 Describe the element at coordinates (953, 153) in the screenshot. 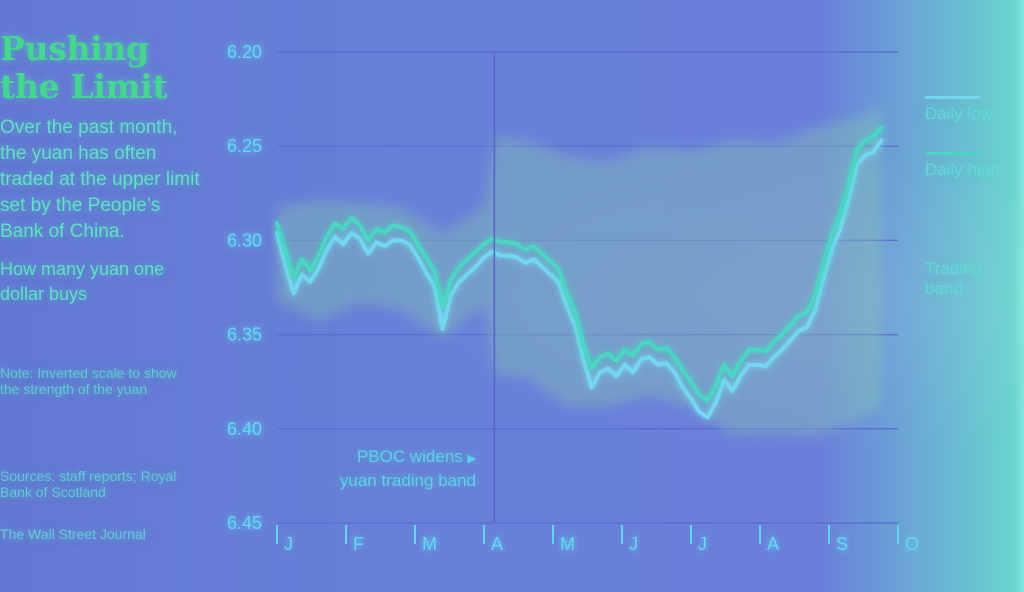

I see `legend-swatch-daily-high` at that location.